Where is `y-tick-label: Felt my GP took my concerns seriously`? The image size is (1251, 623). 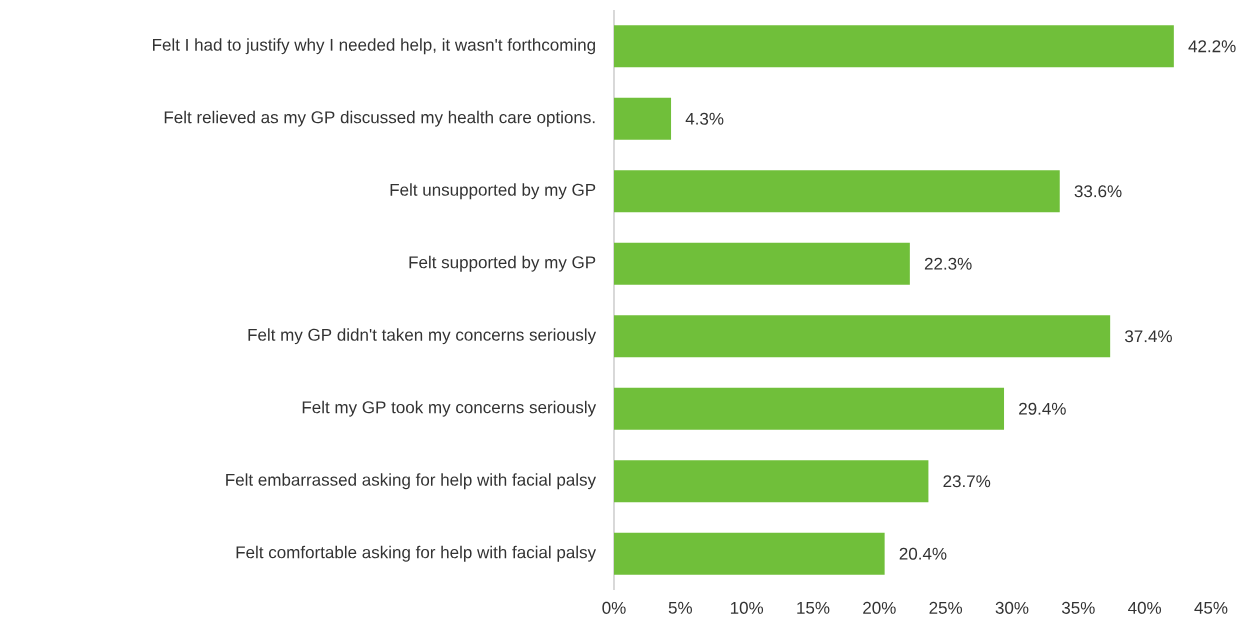 y-tick-label: Felt my GP took my concerns seriously is located at coordinates (449, 408).